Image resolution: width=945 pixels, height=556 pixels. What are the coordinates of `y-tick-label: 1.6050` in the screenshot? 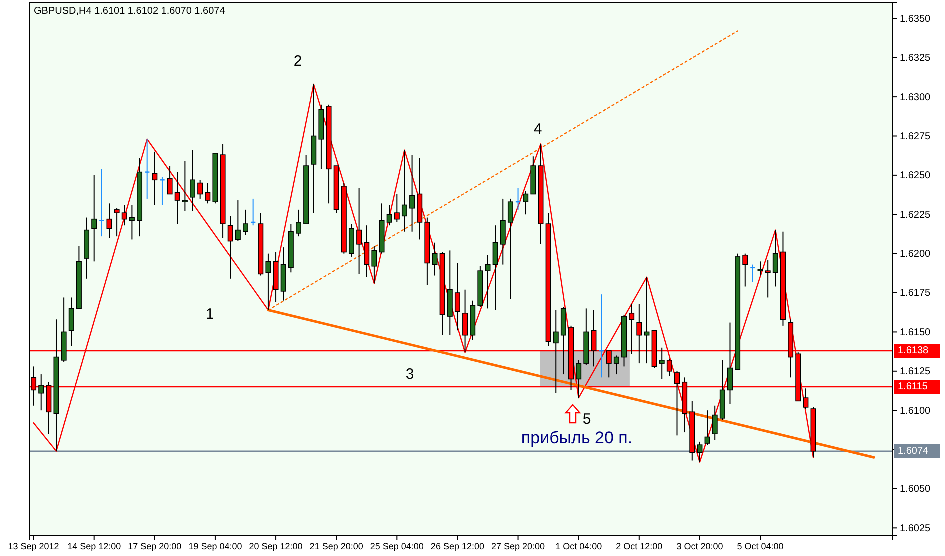 It's located at (916, 490).